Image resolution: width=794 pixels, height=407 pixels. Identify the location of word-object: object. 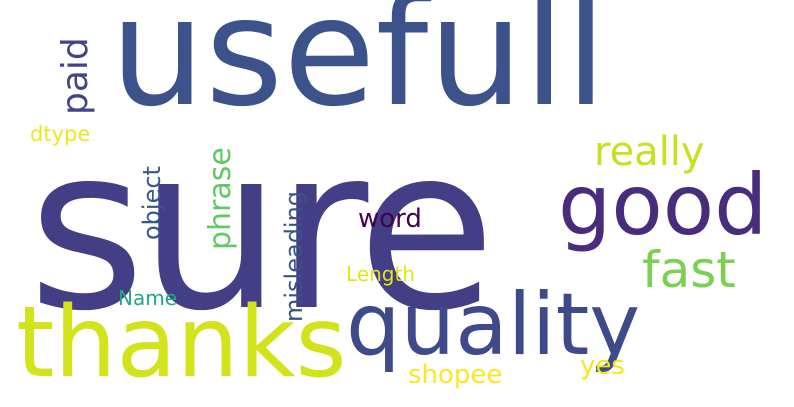
(152, 203).